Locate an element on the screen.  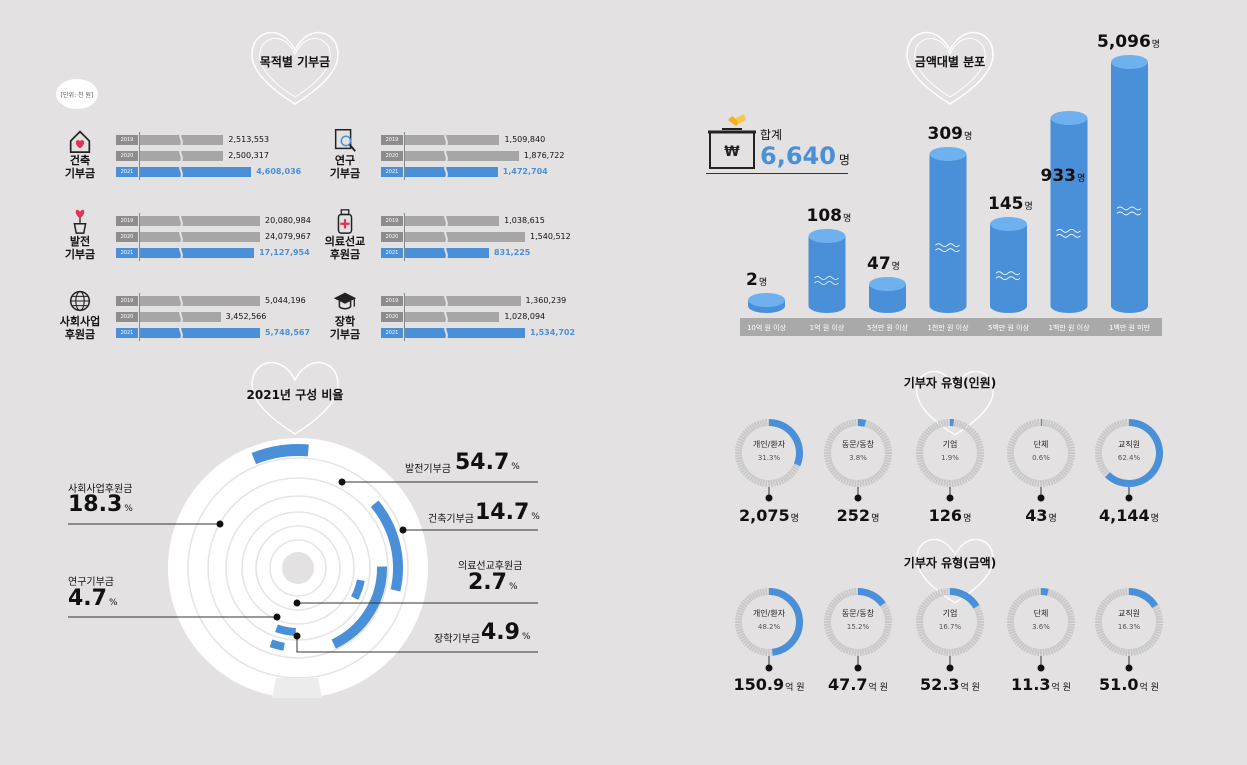
donut-number: 43 is located at coordinates (1036, 515).